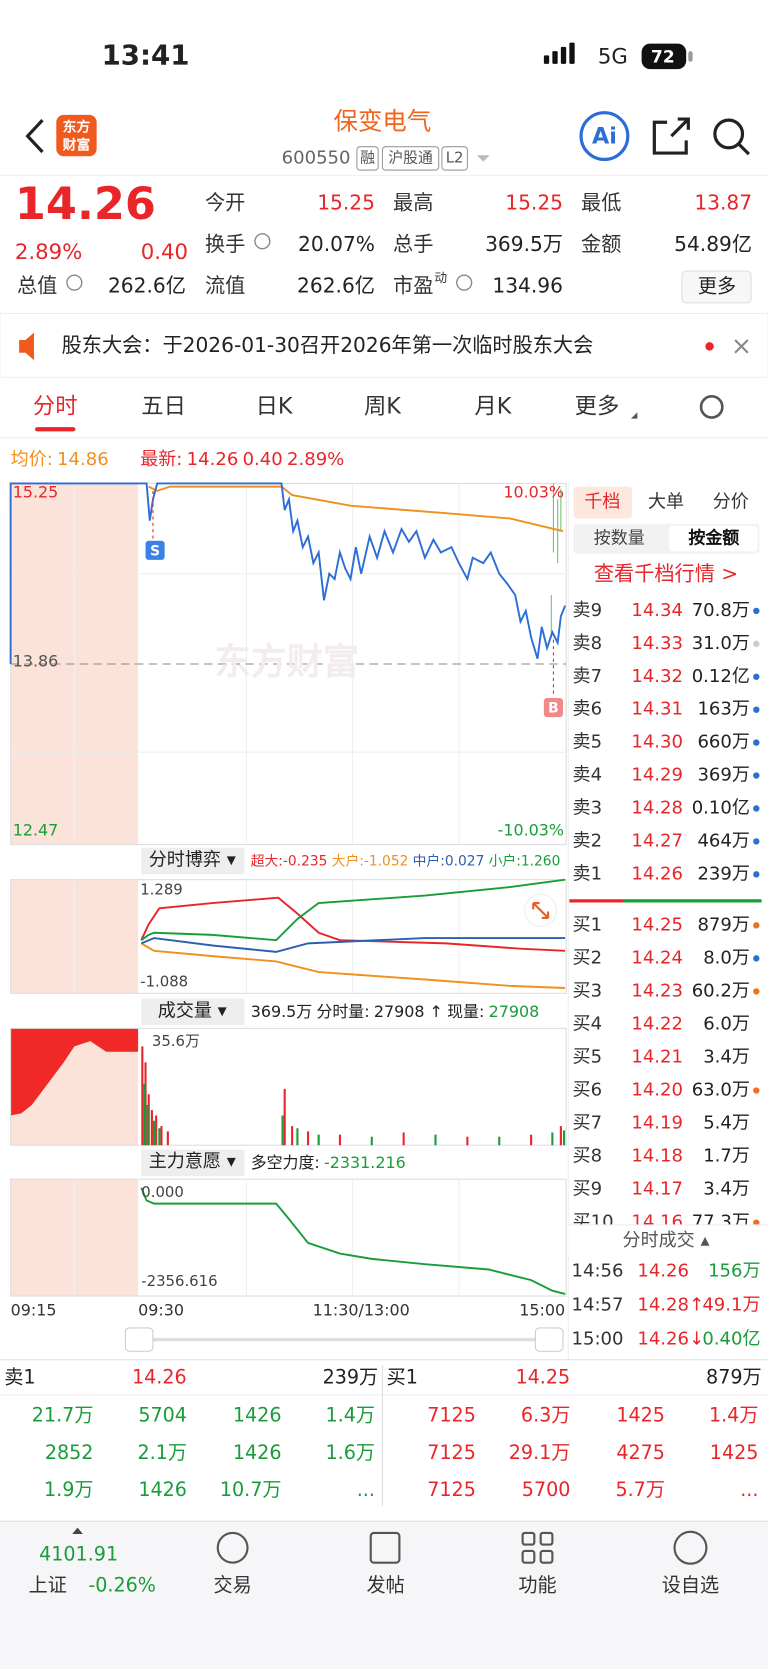 The image size is (768, 1669). What do you see at coordinates (731, 502) in the screenshot?
I see `depth-tab: 分价` at bounding box center [731, 502].